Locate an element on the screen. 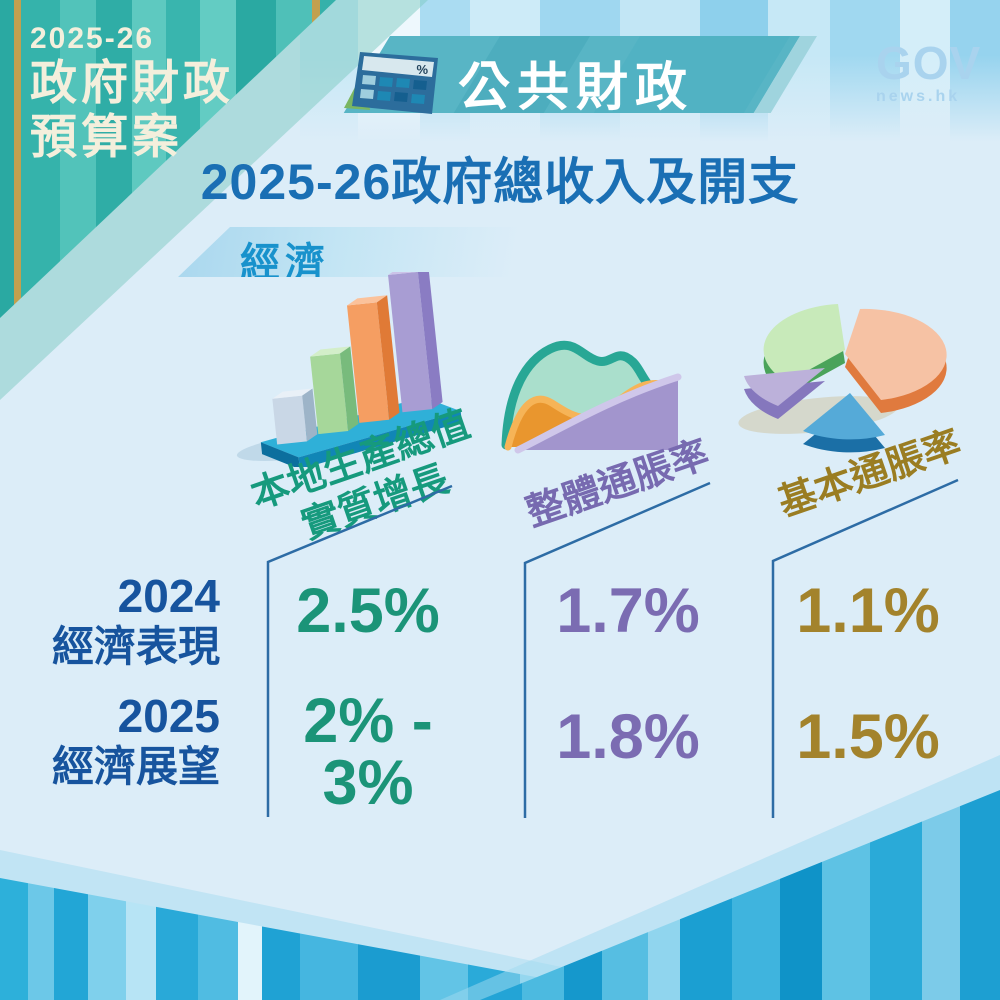  calculator-icon: % is located at coordinates (391, 83).